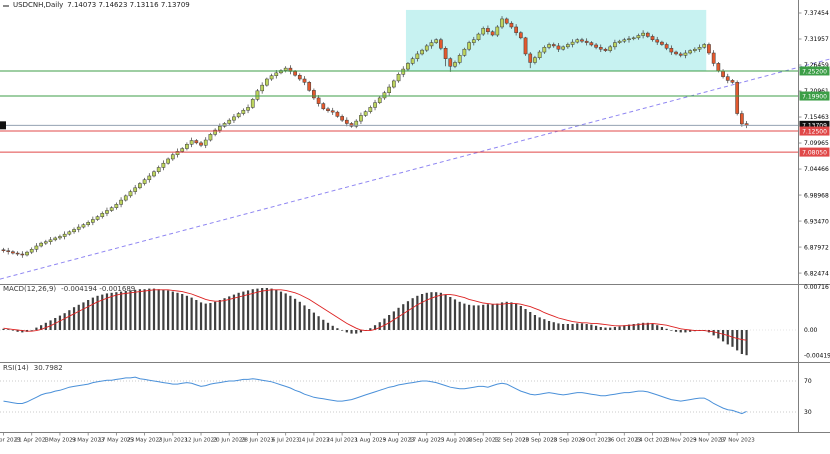  I want to click on rsi-indicator-name: RSI(14), so click(16, 368).